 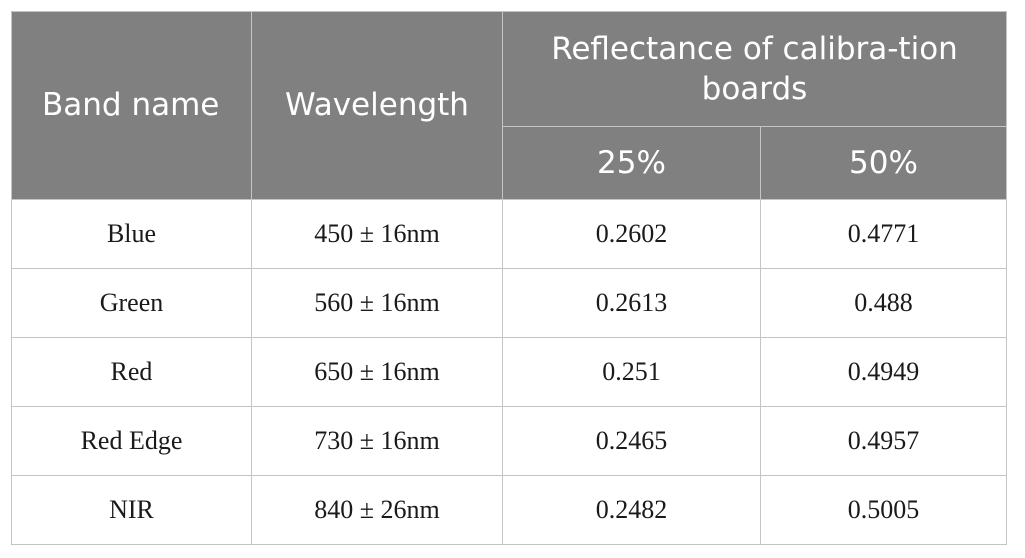 What do you see at coordinates (377, 105) in the screenshot?
I see `header-wavelength: Wavelength` at bounding box center [377, 105].